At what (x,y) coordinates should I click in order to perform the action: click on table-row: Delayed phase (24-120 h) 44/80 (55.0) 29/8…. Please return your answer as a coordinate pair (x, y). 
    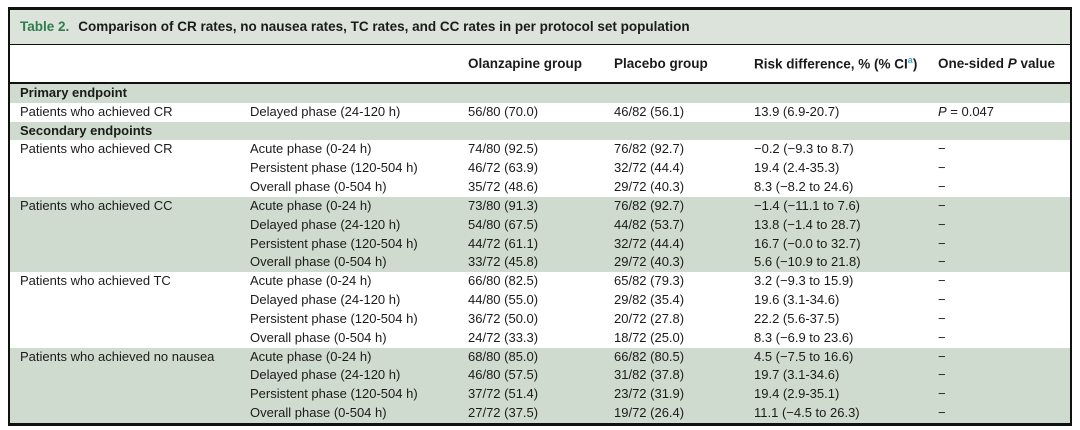
    Looking at the image, I should click on (540, 300).